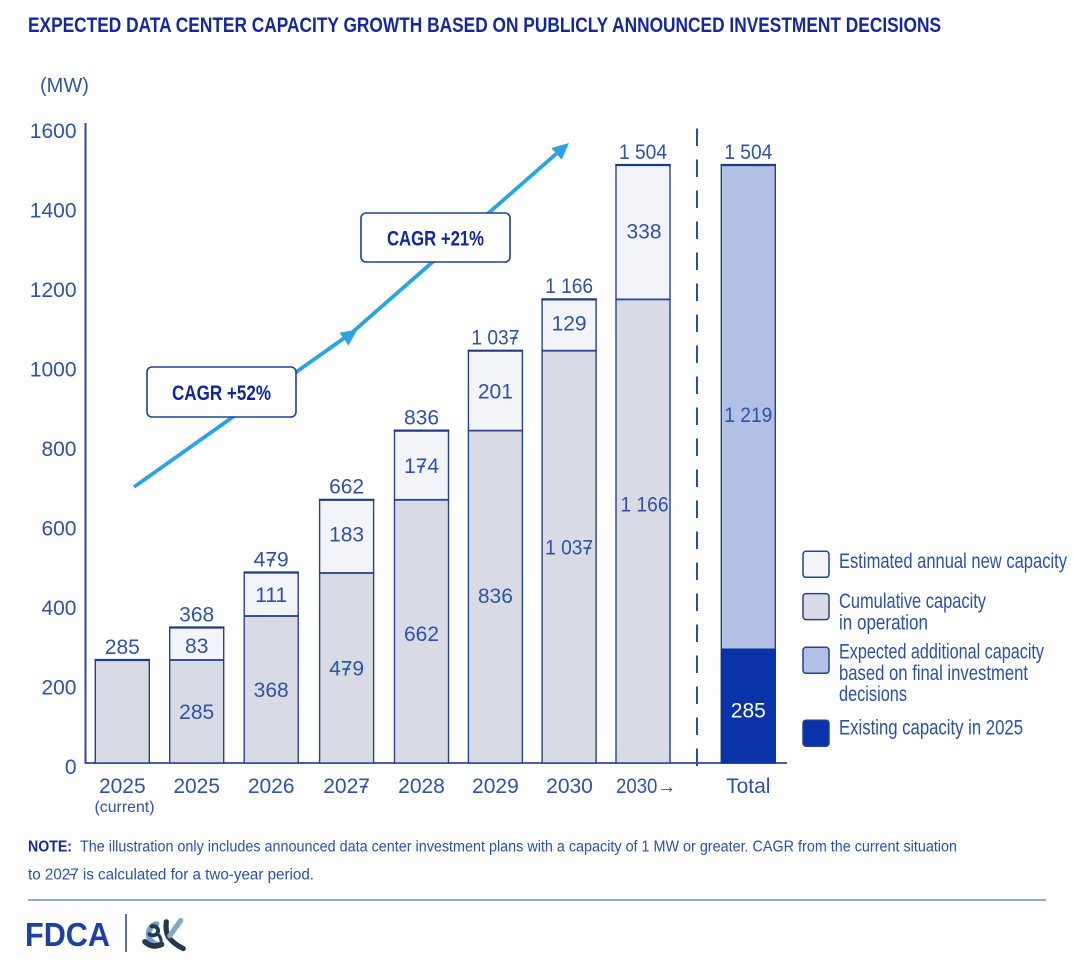 Image resolution: width=1074 pixels, height=964 pixels. I want to click on svg-text: 1600, so click(53, 131).